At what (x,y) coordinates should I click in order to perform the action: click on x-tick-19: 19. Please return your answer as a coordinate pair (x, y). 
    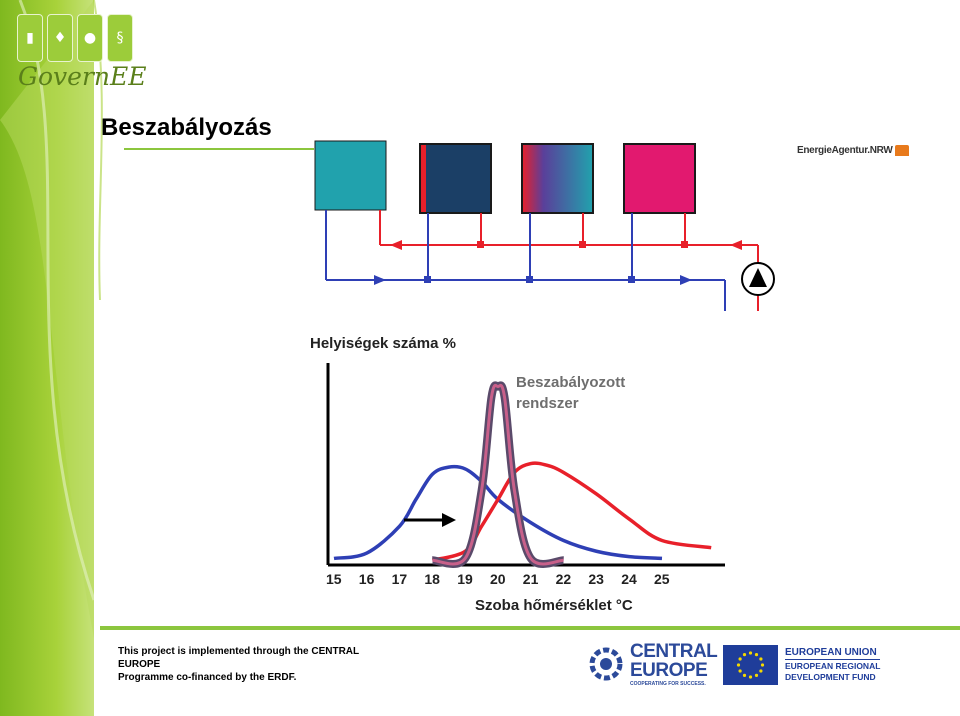
    Looking at the image, I should click on (465, 579).